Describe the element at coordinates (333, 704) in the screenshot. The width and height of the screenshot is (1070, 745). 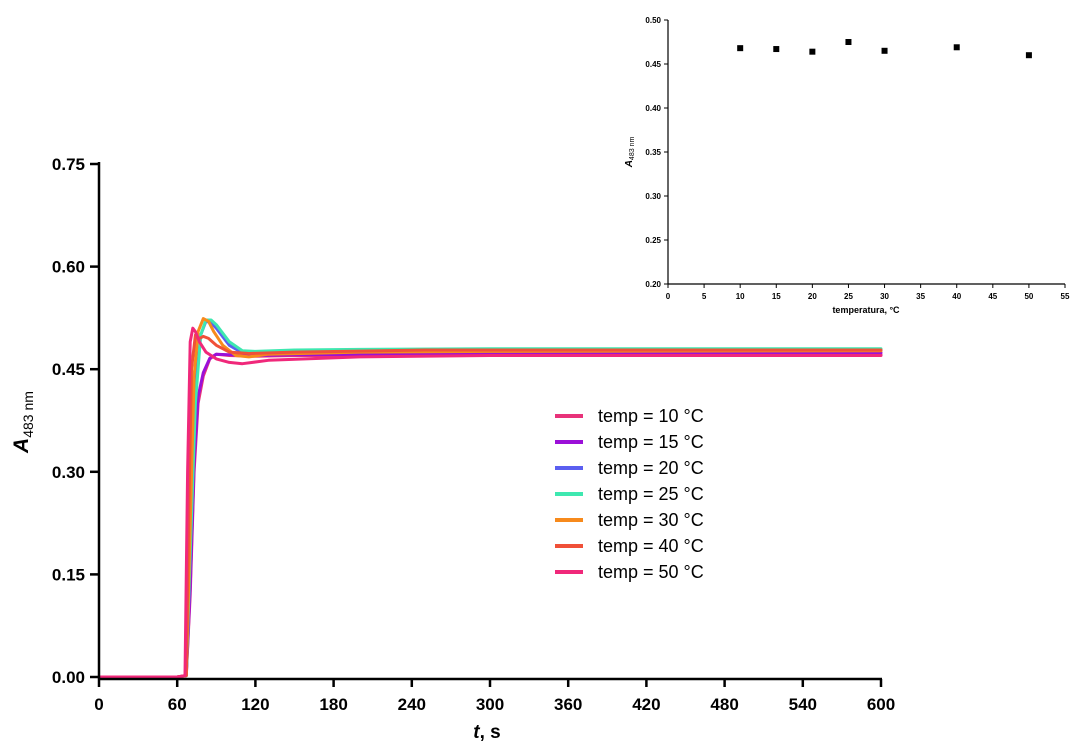
I see `x-tick-label: 180` at that location.